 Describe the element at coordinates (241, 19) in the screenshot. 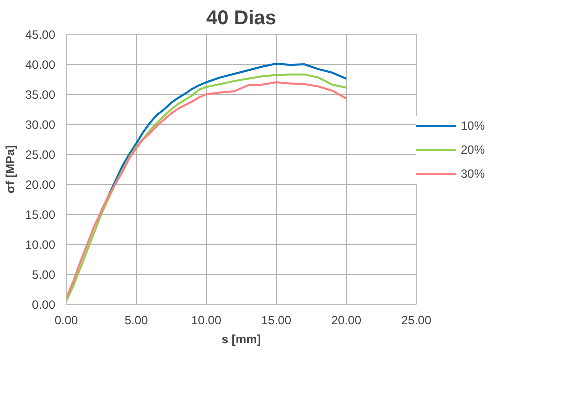

I see `chart-title: 40 Dias` at that location.